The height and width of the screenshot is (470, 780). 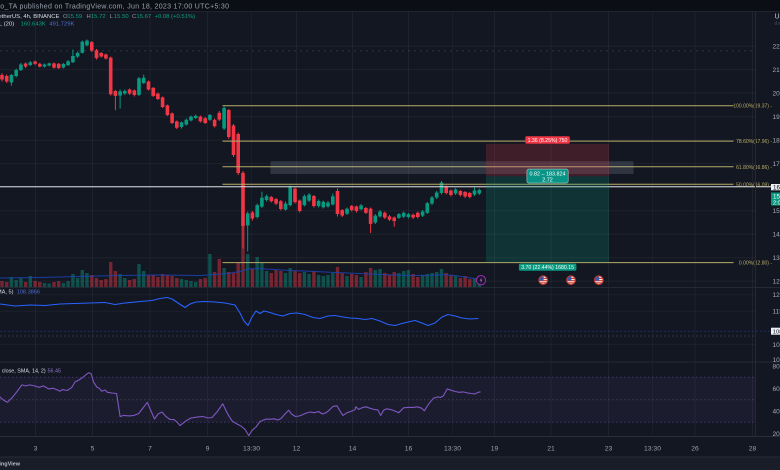 I want to click on svg-text: 13, so click(x=776, y=258).